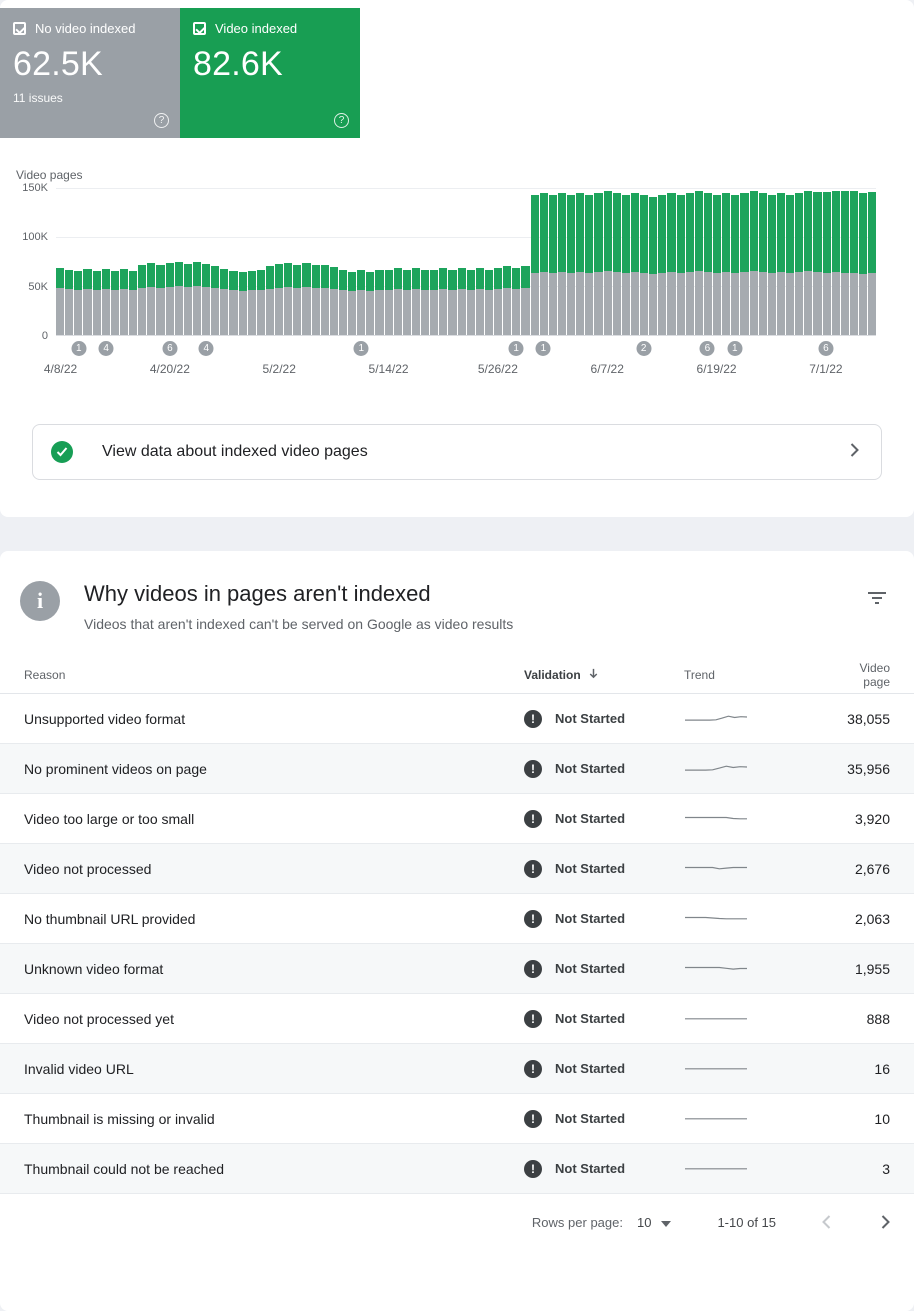 The height and width of the screenshot is (1311, 914). Describe the element at coordinates (457, 1069) in the screenshot. I see `issue-row: Invalid video URL! Not Started 16` at that location.